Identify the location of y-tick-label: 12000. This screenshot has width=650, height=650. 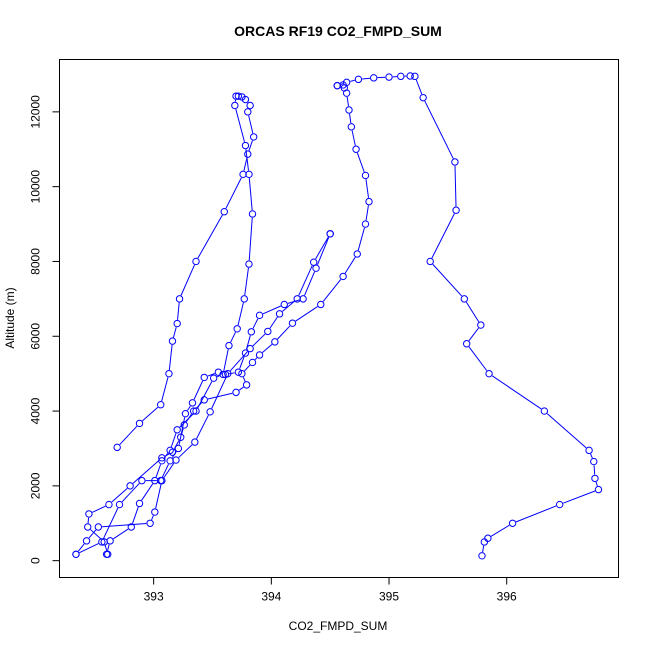
(36, 112).